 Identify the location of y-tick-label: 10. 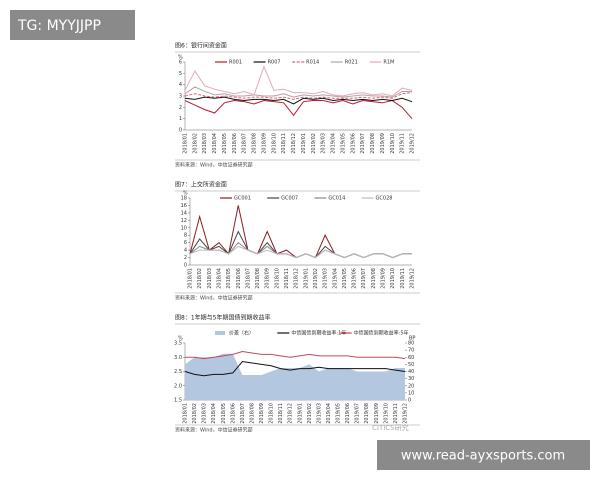
(184, 228).